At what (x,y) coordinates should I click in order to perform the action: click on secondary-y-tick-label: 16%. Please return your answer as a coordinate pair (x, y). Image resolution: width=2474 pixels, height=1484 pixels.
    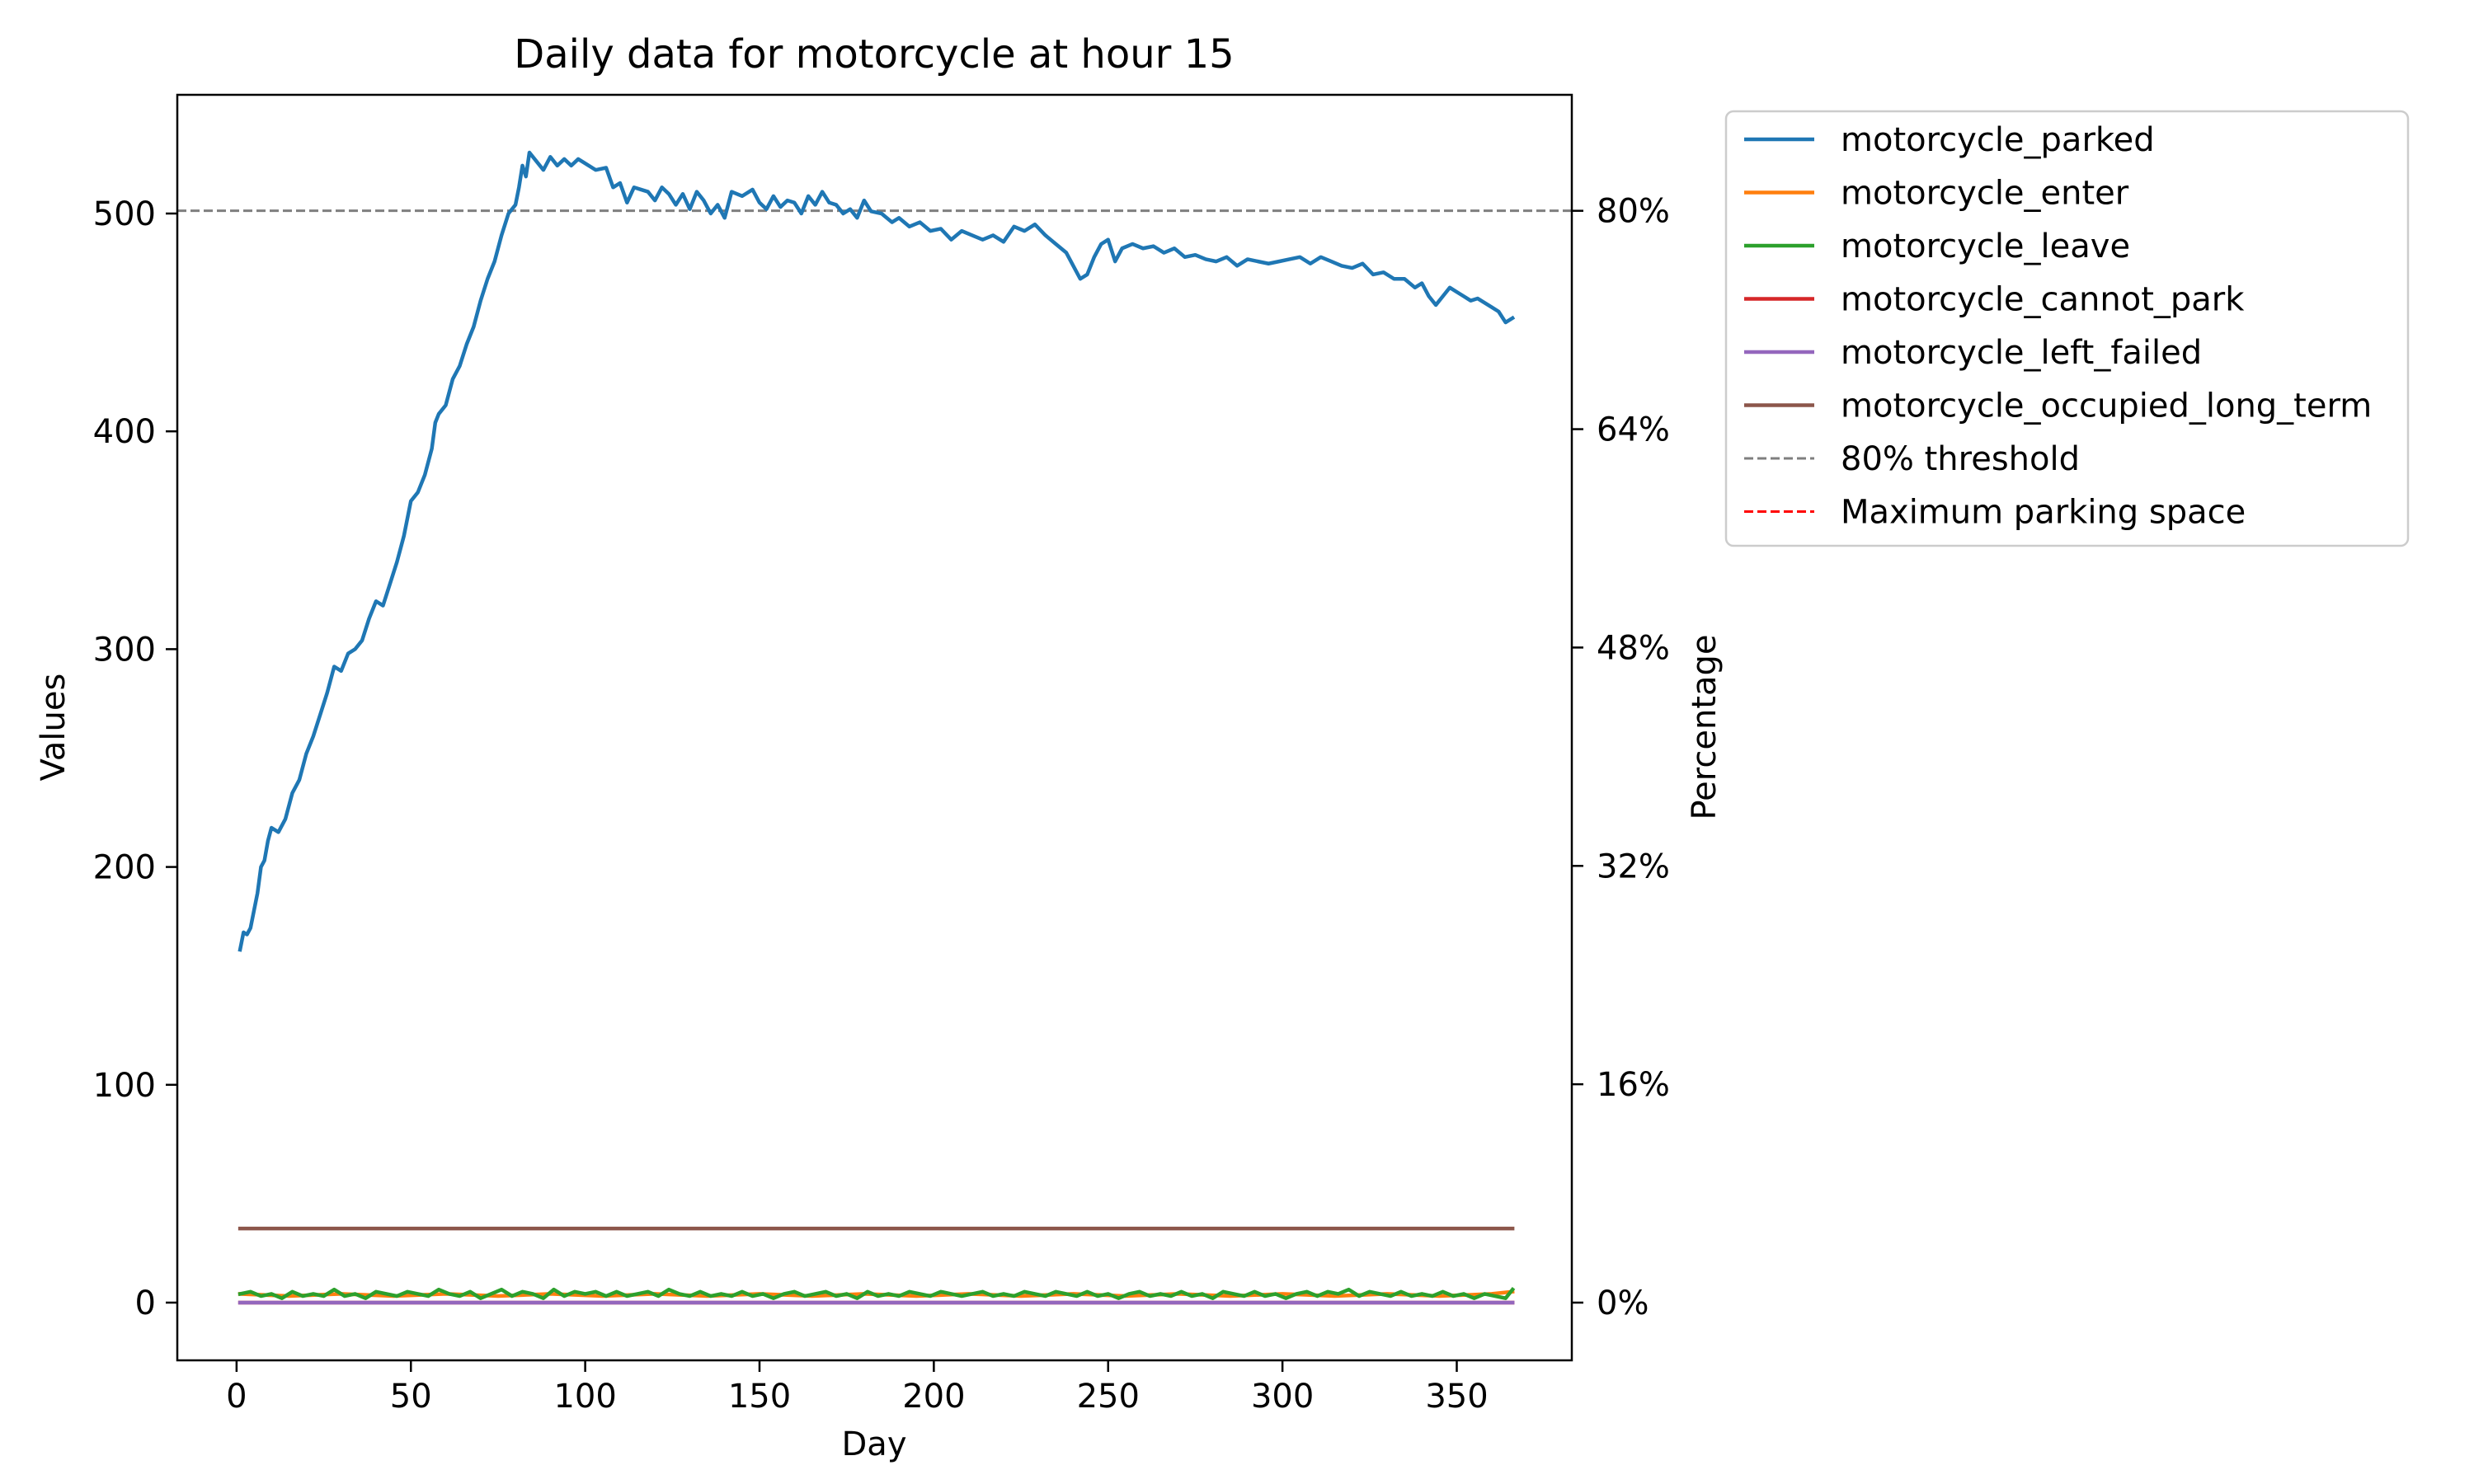
    Looking at the image, I should click on (1633, 1085).